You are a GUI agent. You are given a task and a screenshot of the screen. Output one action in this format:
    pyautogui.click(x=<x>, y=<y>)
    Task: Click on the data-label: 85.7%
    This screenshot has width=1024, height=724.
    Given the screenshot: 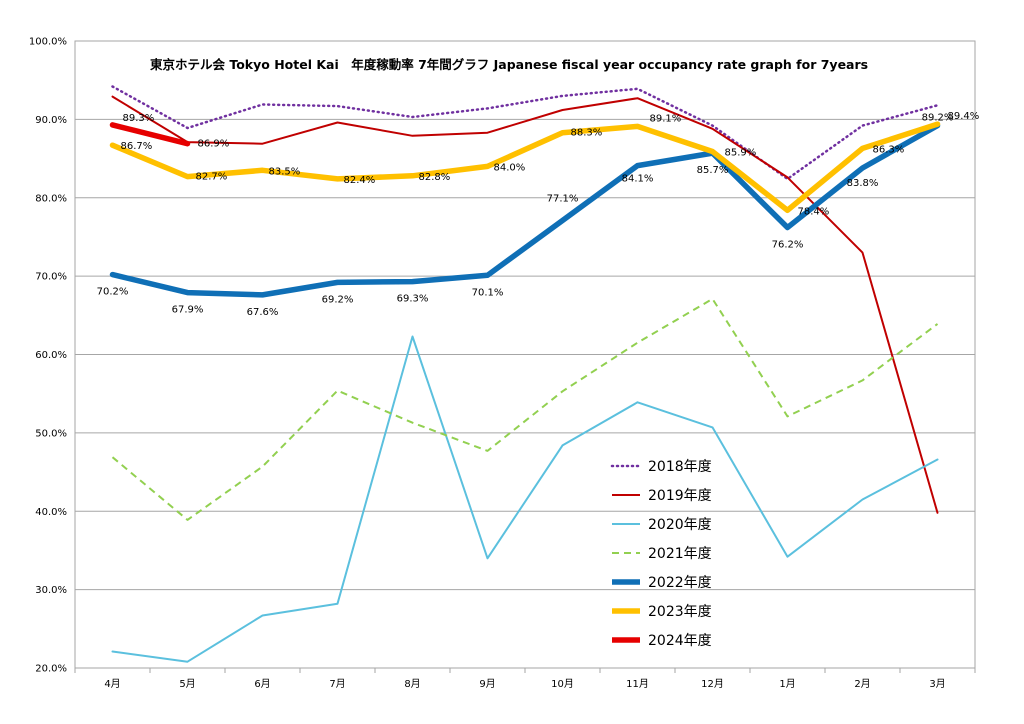 What is the action you would take?
    pyautogui.click(x=713, y=170)
    